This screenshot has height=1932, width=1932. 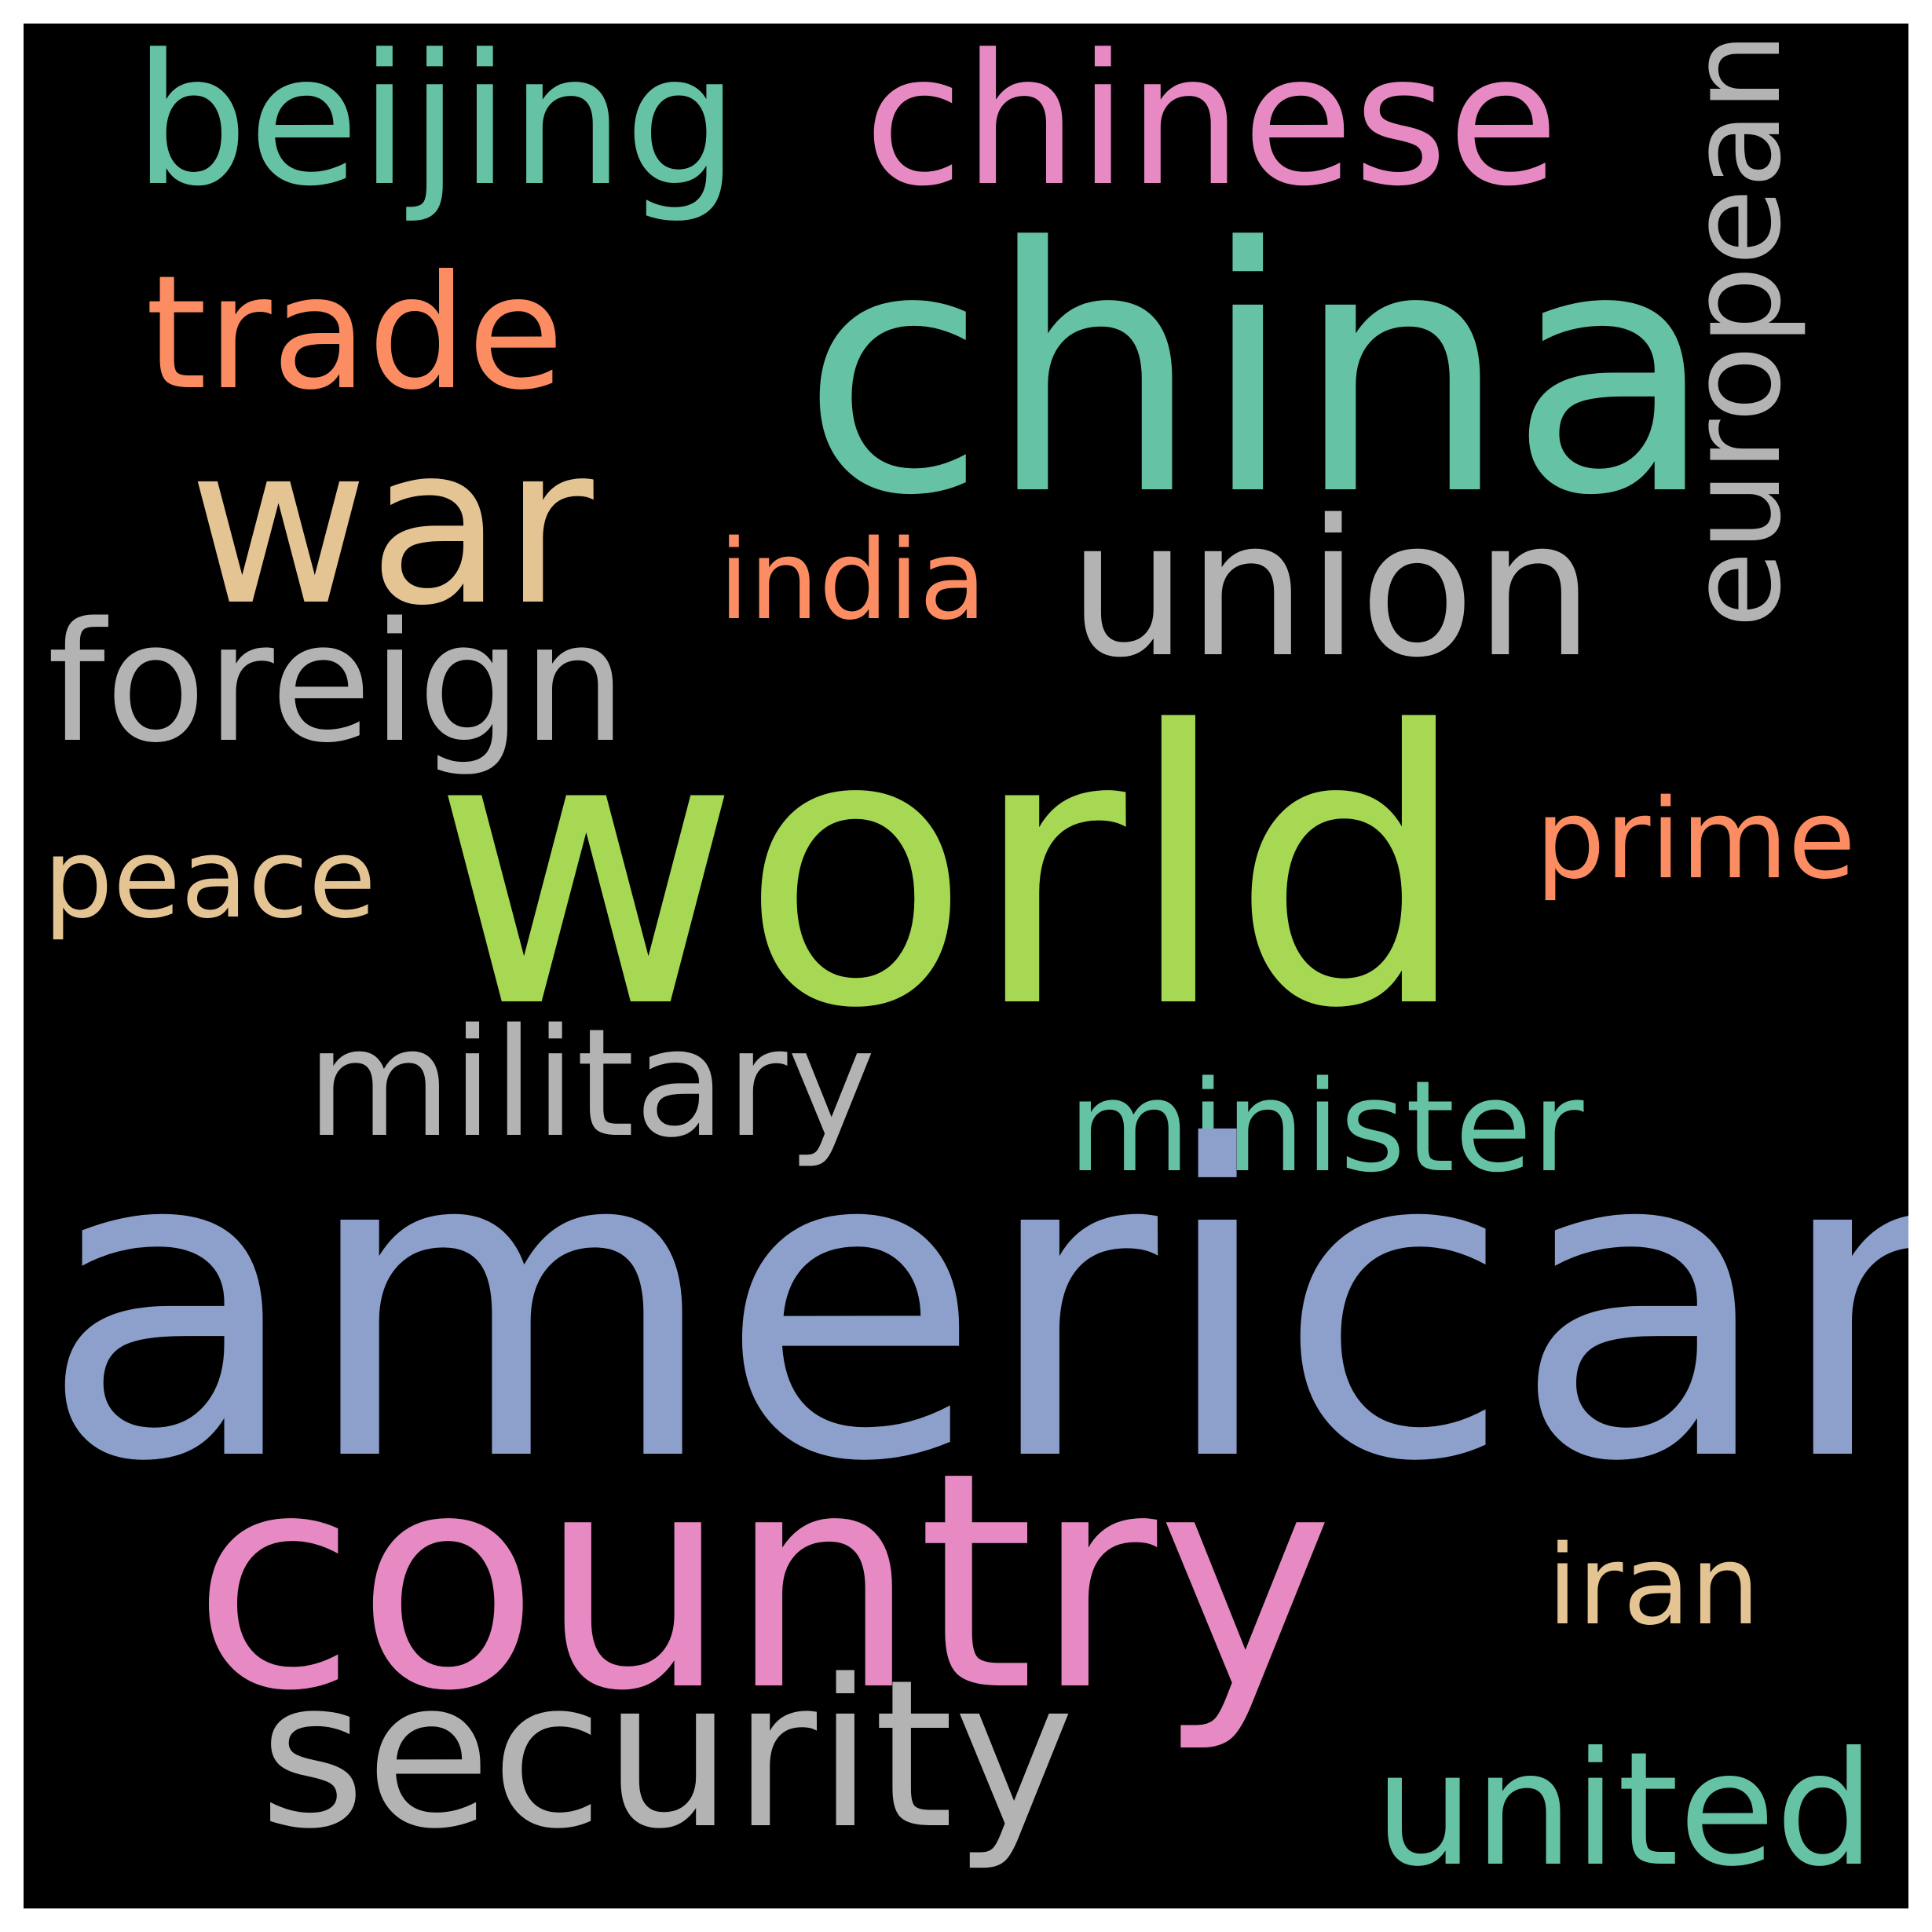 What do you see at coordinates (1654, 1586) in the screenshot?
I see `word-iran: iran` at bounding box center [1654, 1586].